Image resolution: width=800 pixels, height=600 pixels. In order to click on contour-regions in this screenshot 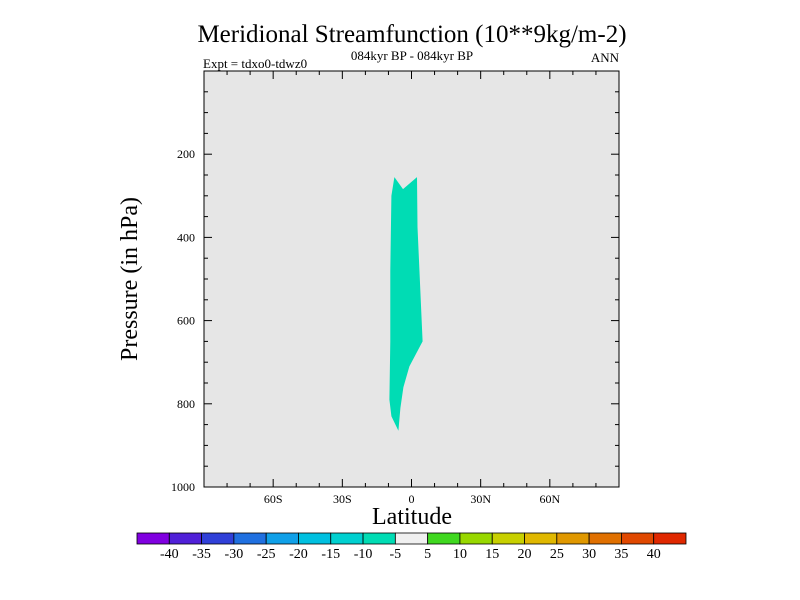, I will do `click(406, 304)`.